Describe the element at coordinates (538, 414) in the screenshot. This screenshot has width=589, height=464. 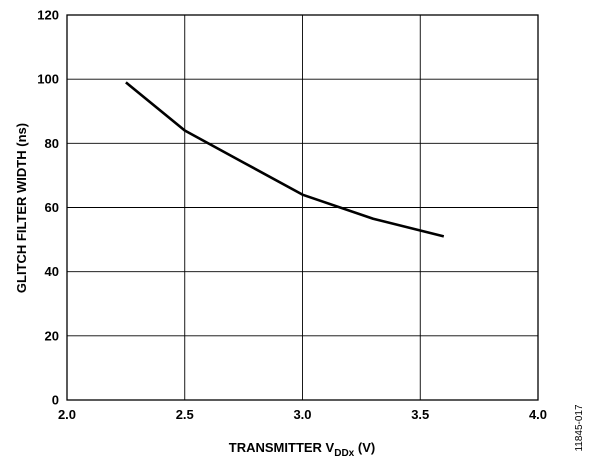
I see `x-tick-label: 4.0` at that location.